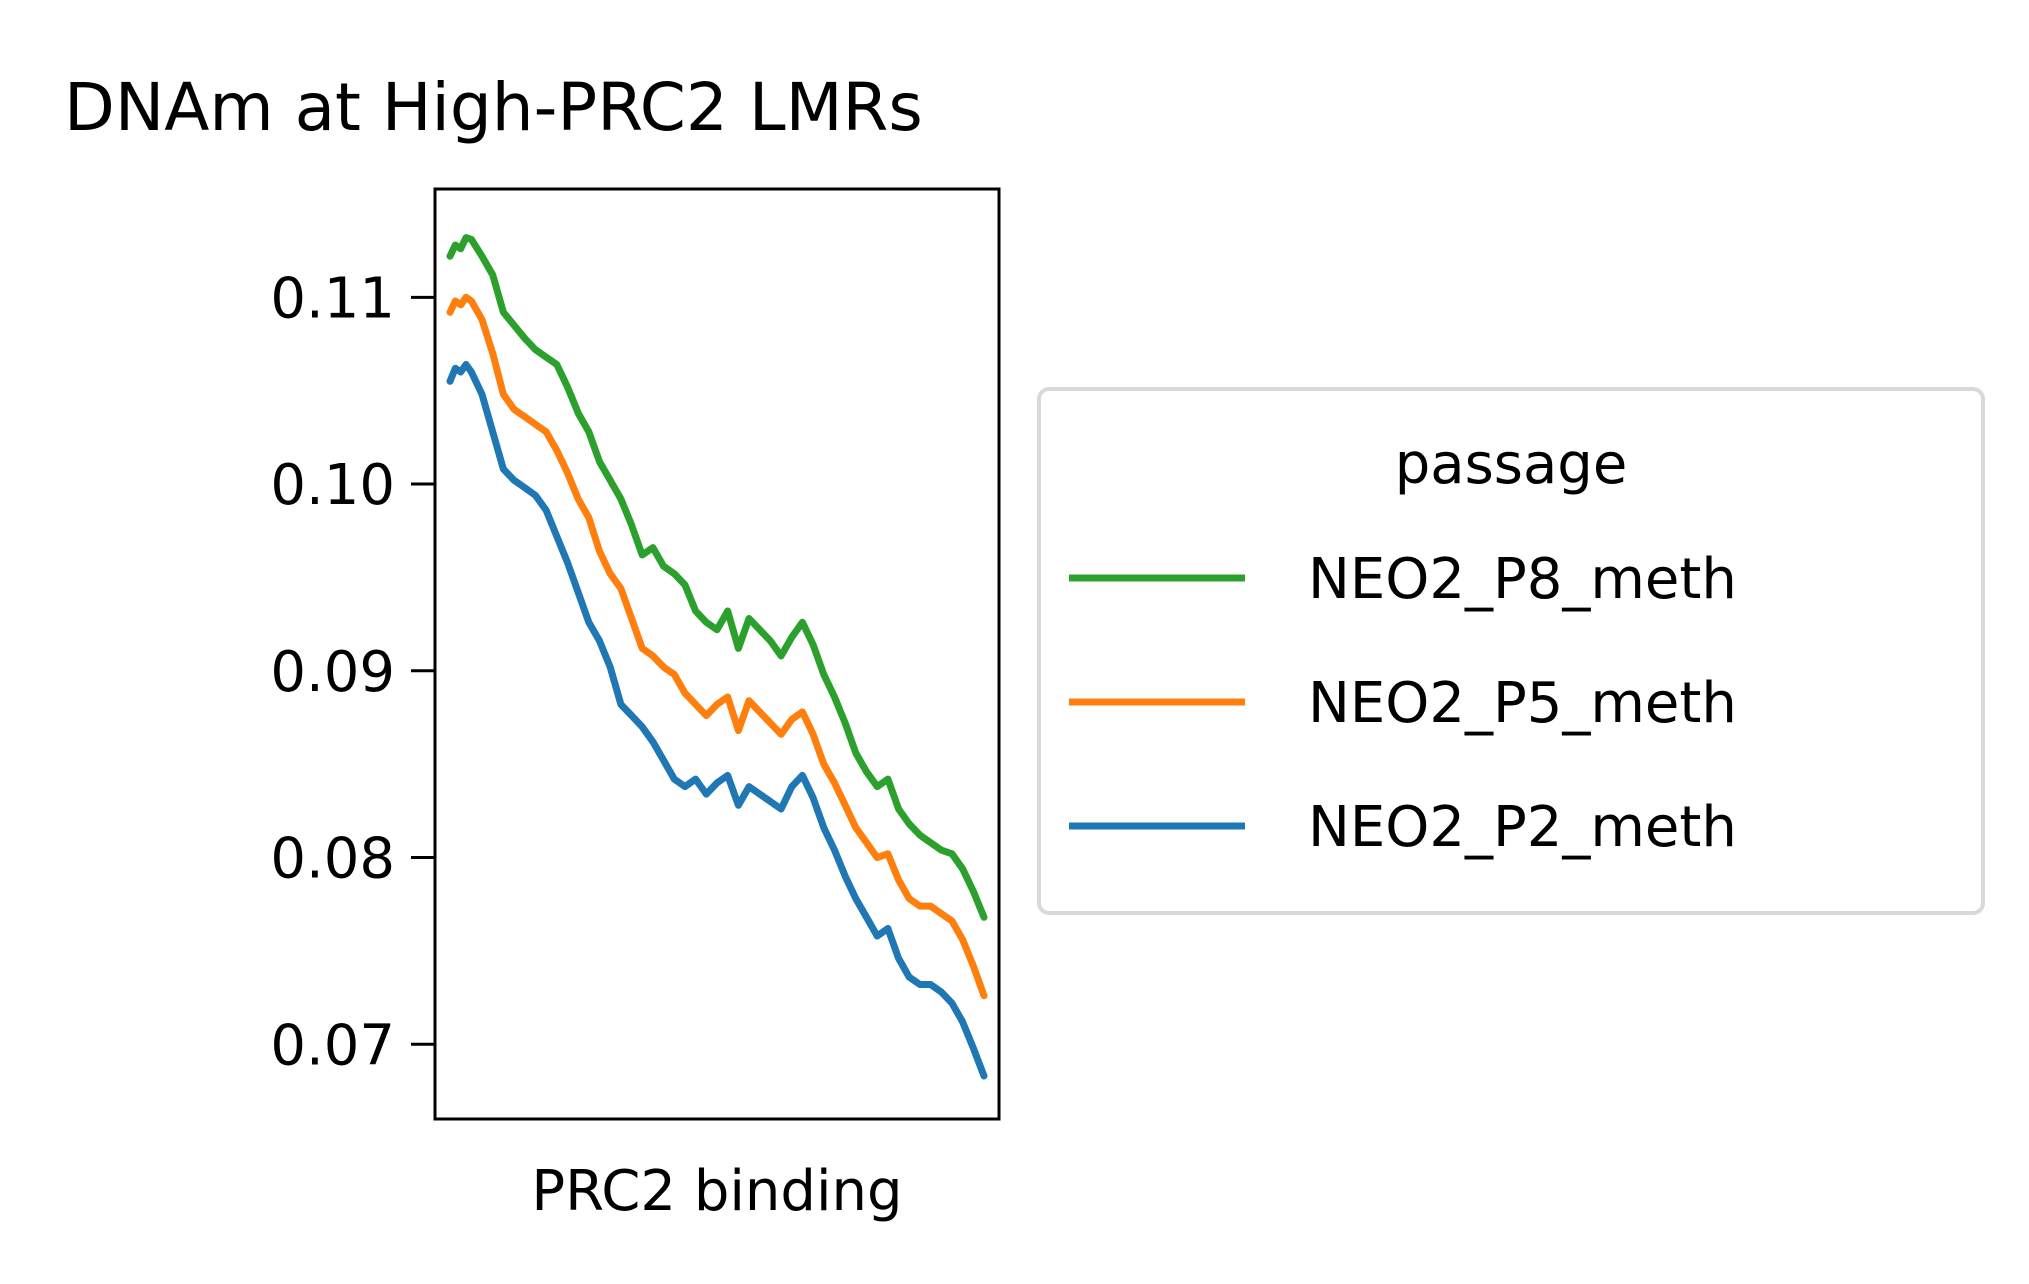 This screenshot has height=1284, width=2029. Describe the element at coordinates (332, 485) in the screenshot. I see `y-tick-label: 0.10` at that location.